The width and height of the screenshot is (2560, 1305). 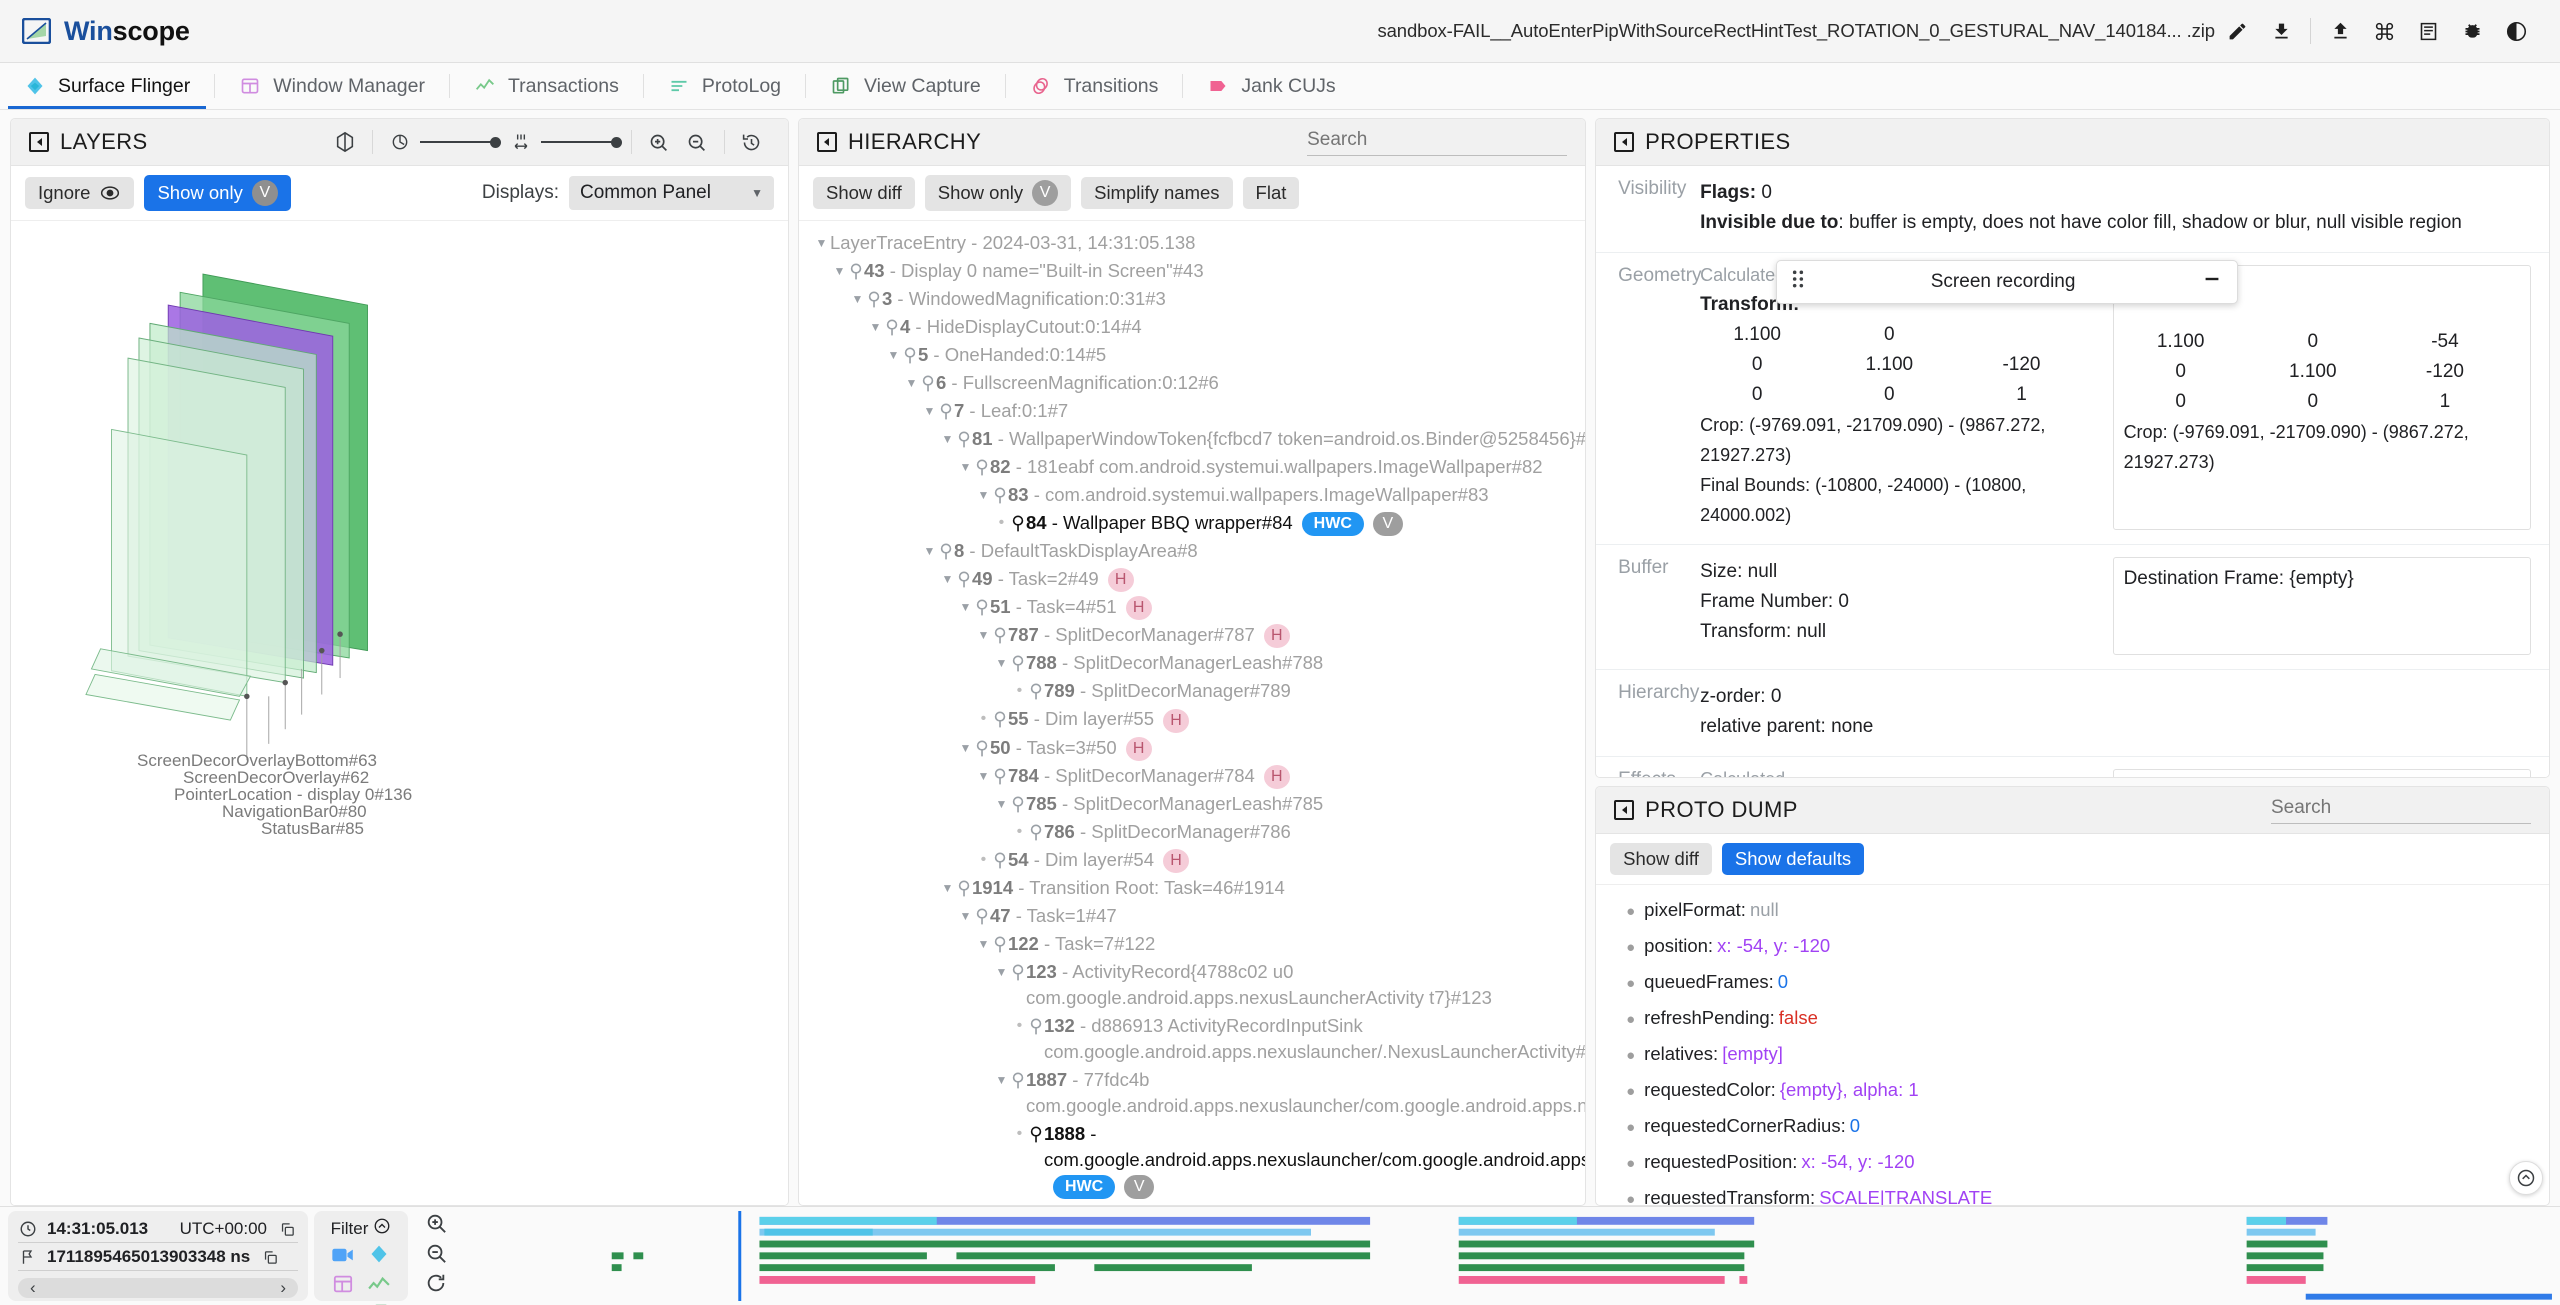 I want to click on tab-transitions: Transitions, so click(x=1094, y=86).